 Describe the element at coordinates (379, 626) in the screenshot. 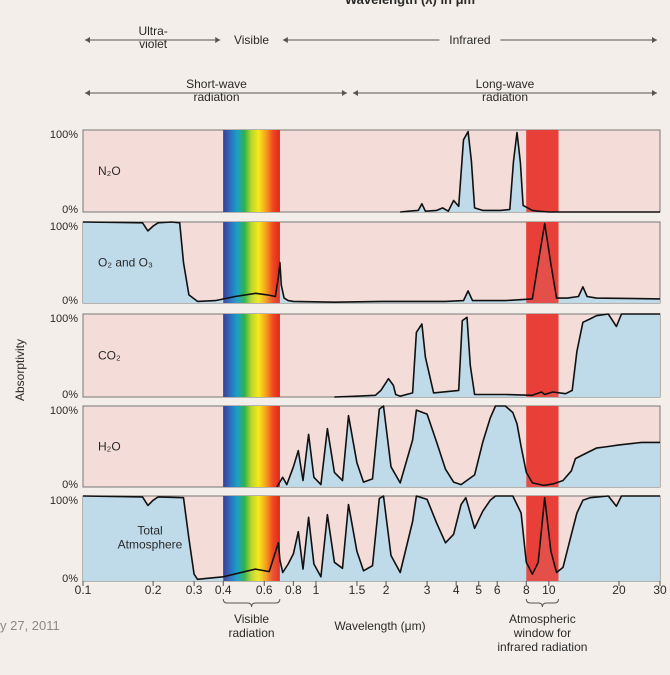

I see `x-axis-title: Wavelength (μm)` at that location.